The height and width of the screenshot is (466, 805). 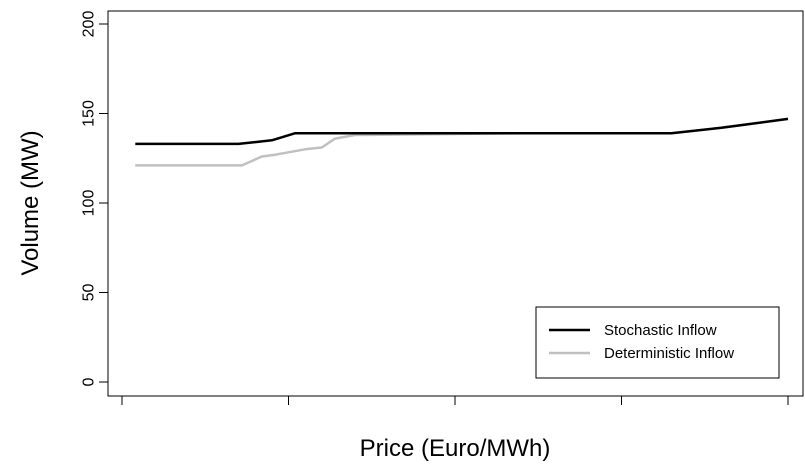 I want to click on series-line-stochastic, so click(x=462, y=131).